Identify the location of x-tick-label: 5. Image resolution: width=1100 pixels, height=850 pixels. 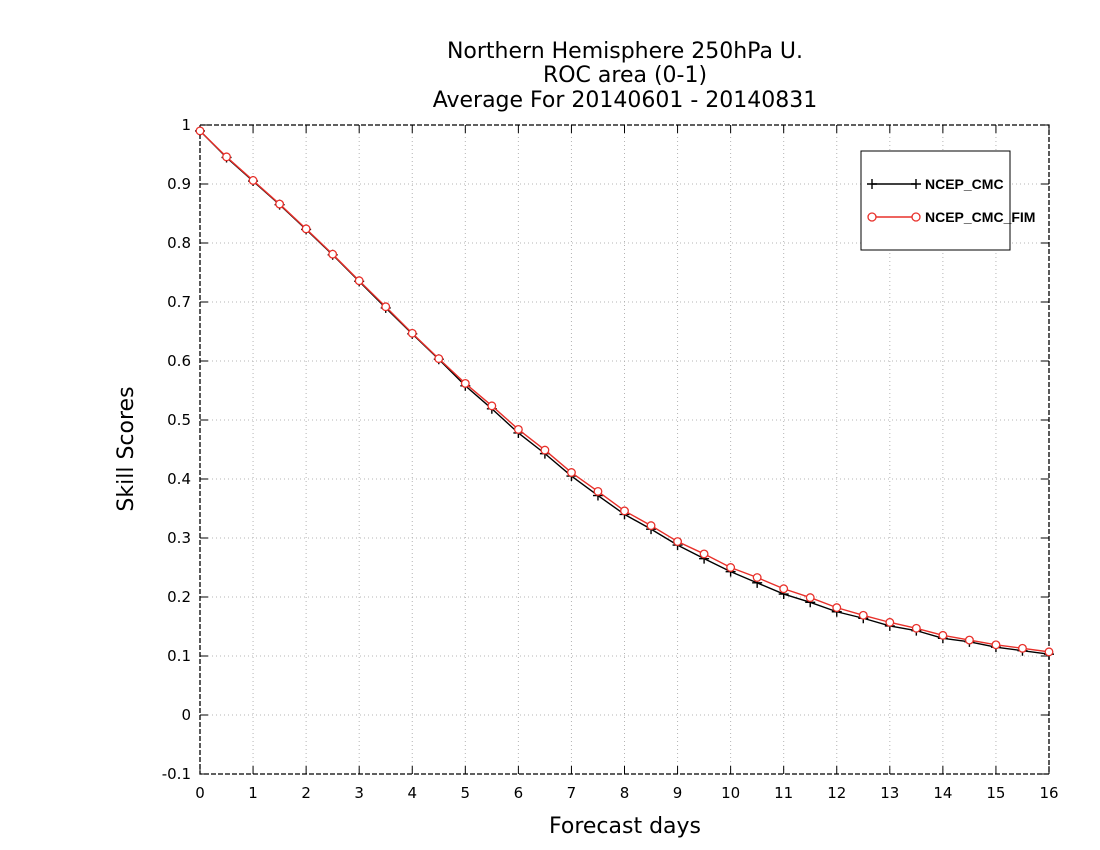
(466, 793).